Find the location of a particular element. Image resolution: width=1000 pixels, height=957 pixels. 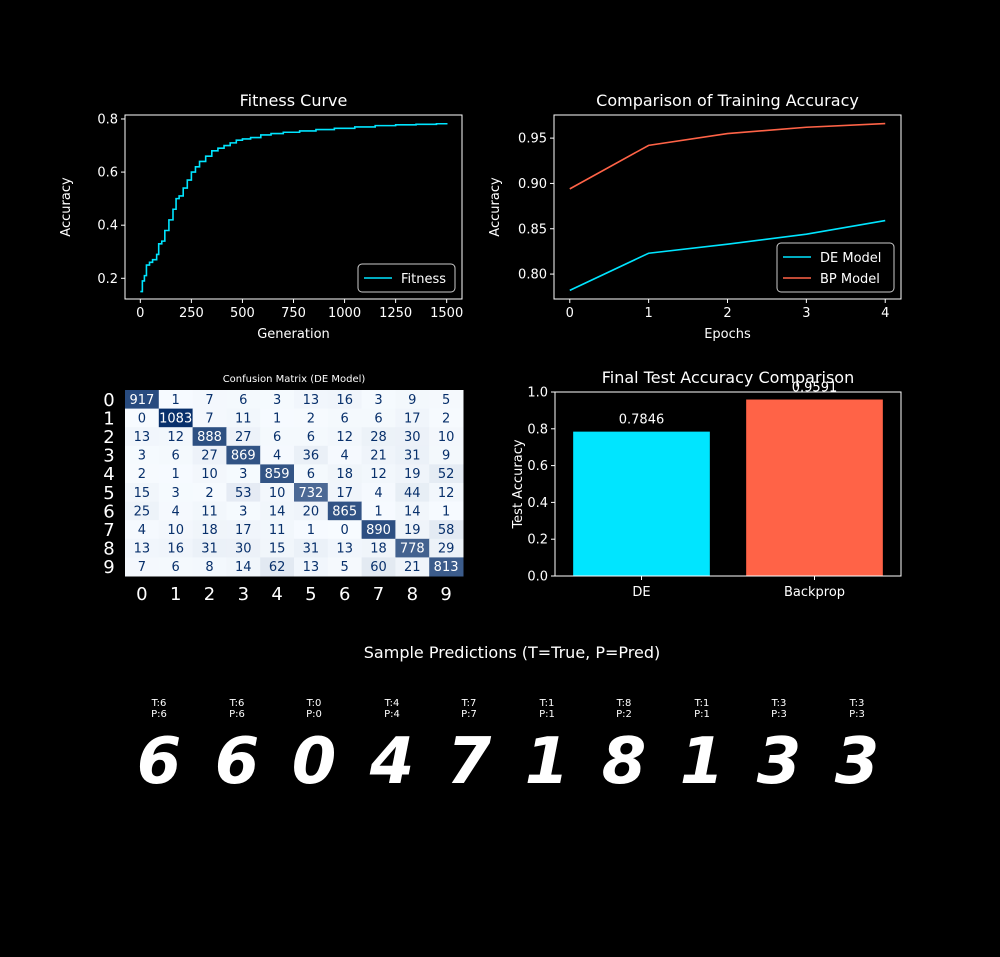

sample-digit-image: 7 is located at coordinates (469, 762).